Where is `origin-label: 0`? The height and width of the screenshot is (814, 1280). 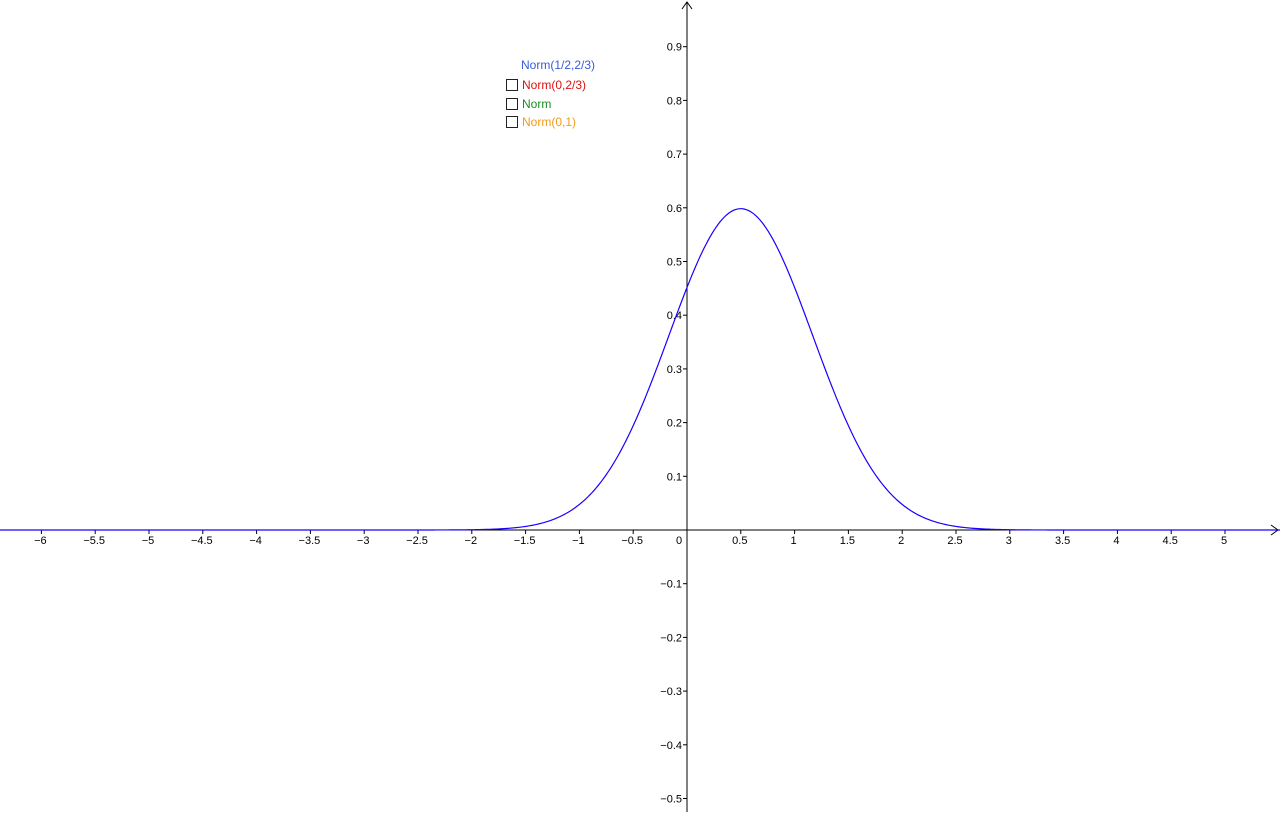 origin-label: 0 is located at coordinates (679, 541).